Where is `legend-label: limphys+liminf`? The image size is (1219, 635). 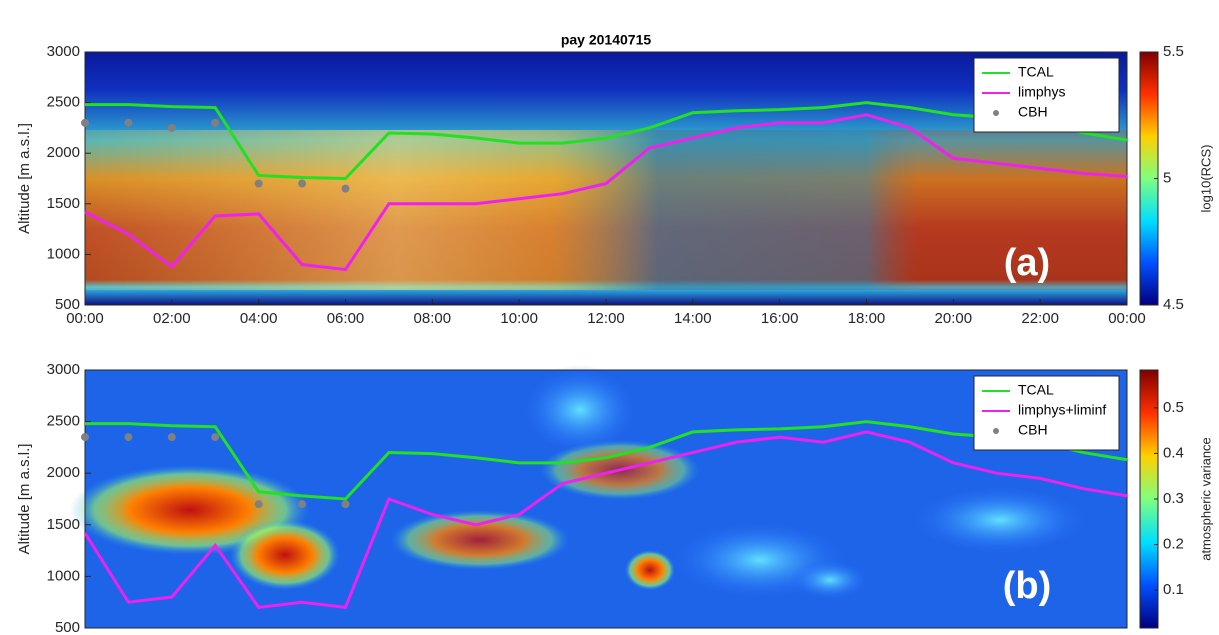 legend-label: limphys+liminf is located at coordinates (1062, 410).